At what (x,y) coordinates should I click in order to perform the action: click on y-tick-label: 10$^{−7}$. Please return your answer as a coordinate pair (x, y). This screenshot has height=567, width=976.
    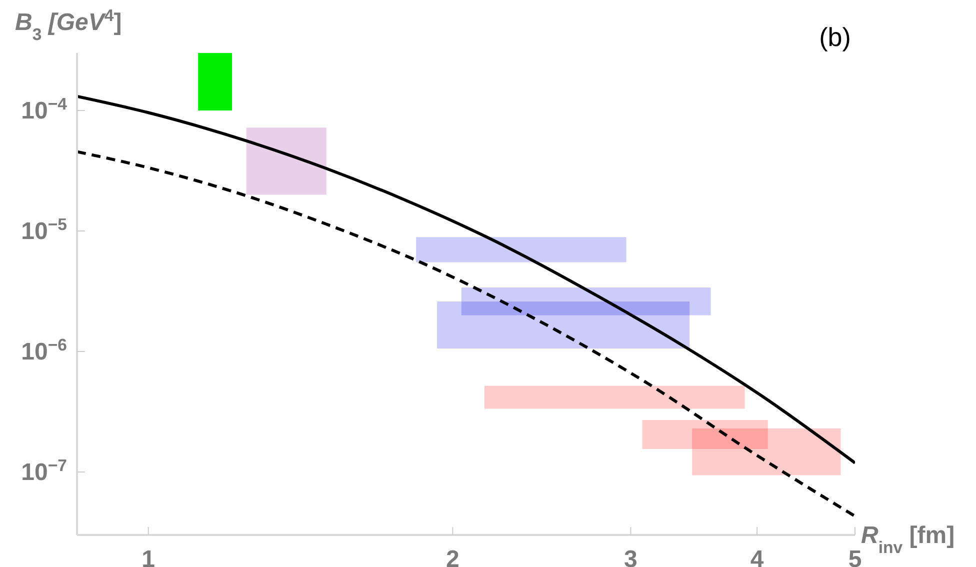
    Looking at the image, I should click on (44, 470).